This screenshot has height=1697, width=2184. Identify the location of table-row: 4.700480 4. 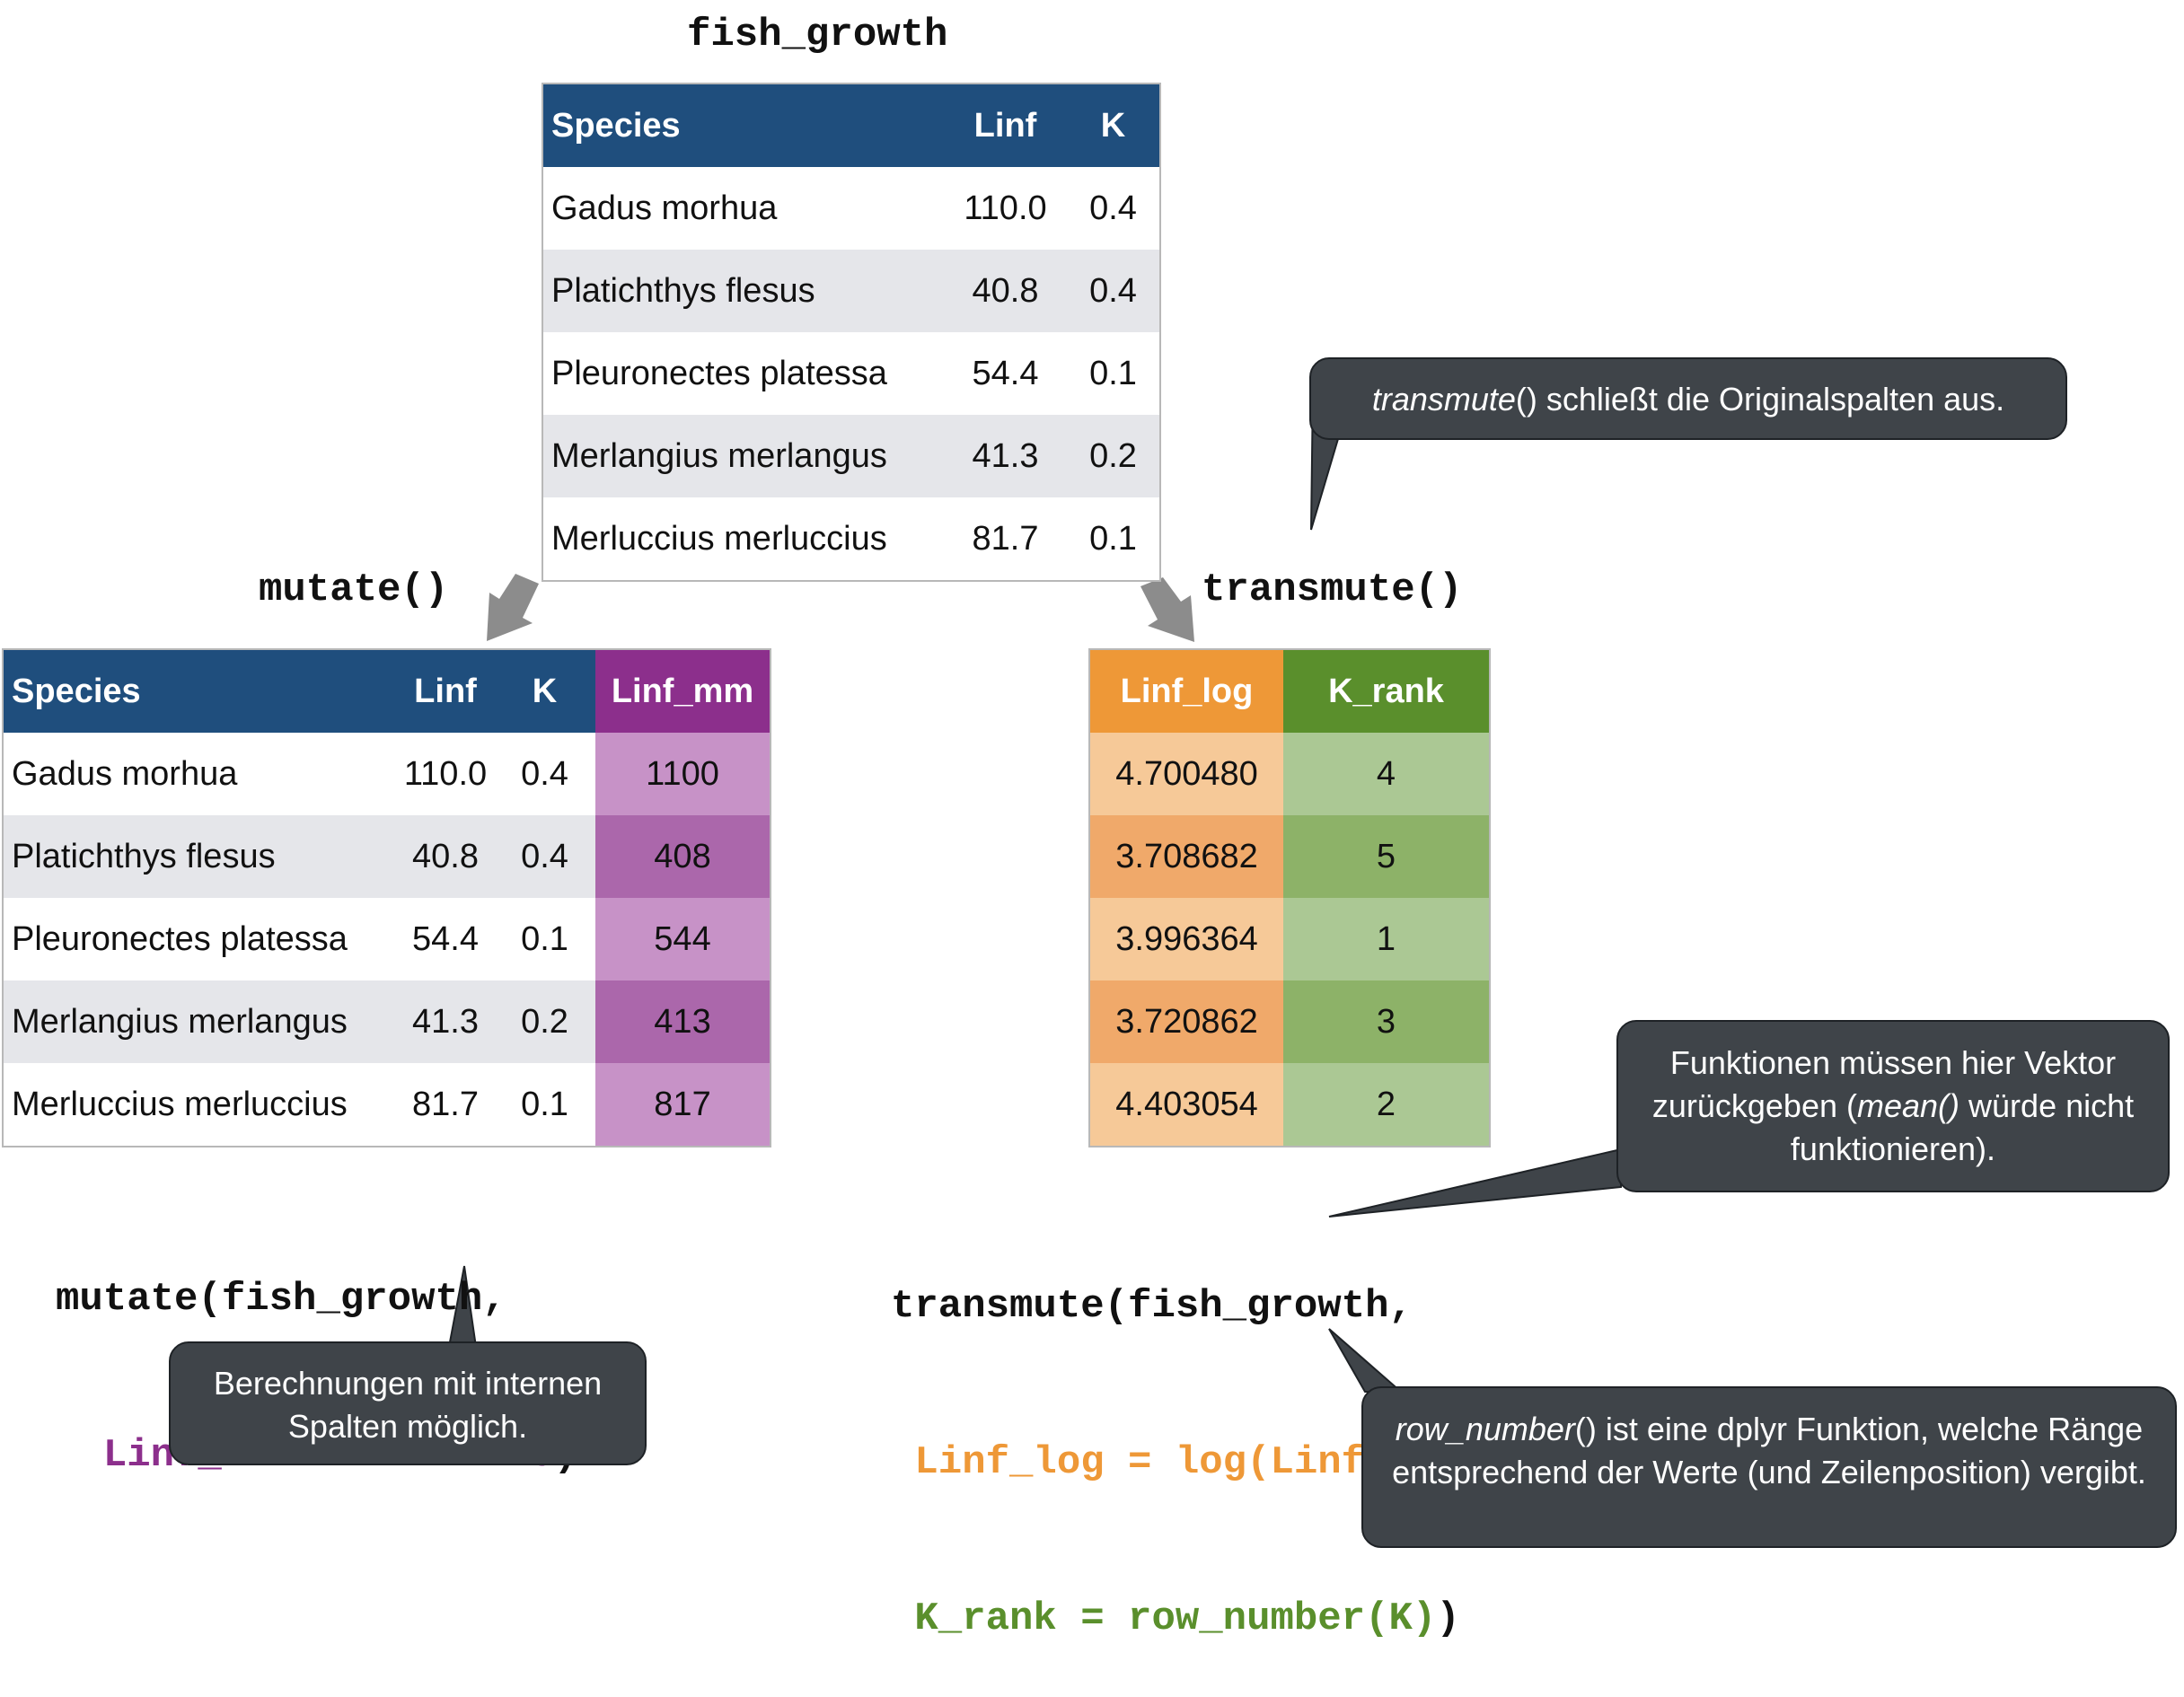
(1290, 774).